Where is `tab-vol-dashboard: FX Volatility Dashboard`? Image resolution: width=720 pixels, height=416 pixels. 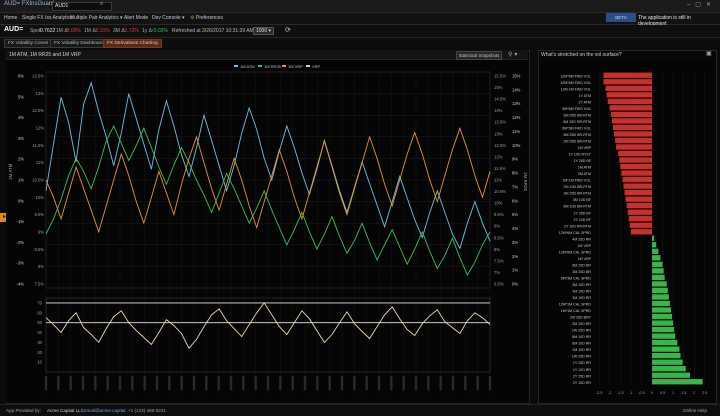
tab-vol-dashboard: FX Volatility Dashboard is located at coordinates (79, 43).